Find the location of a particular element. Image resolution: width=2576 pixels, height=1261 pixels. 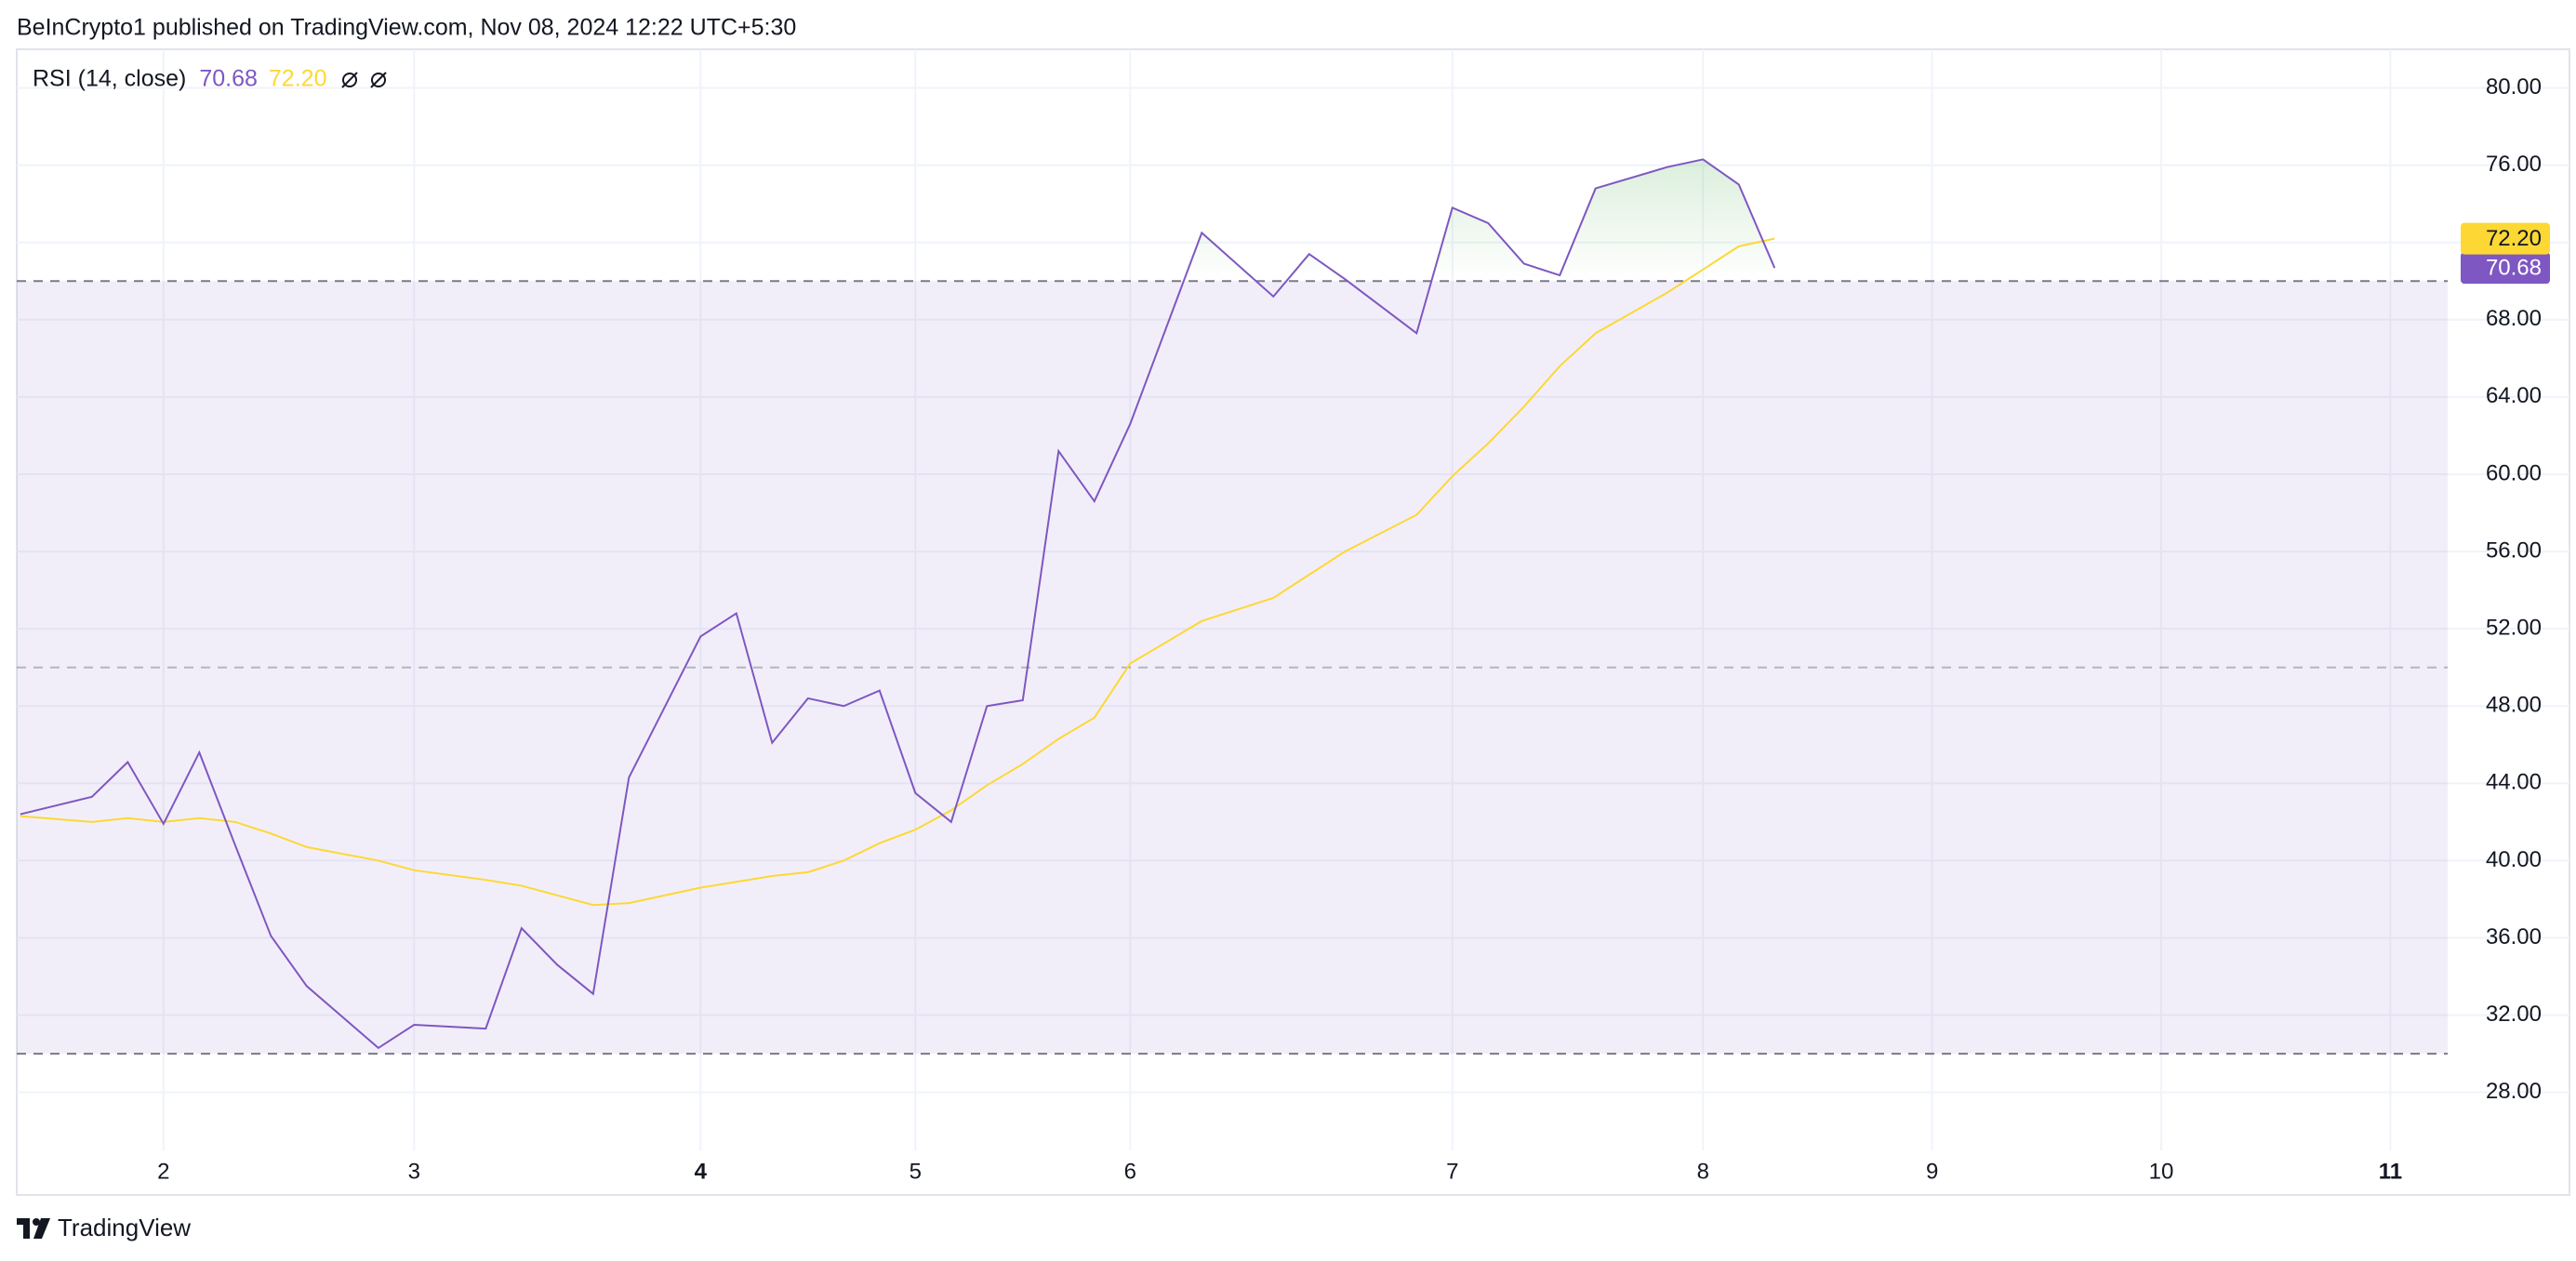

y-tick-label: 68.00 is located at coordinates (2514, 318).